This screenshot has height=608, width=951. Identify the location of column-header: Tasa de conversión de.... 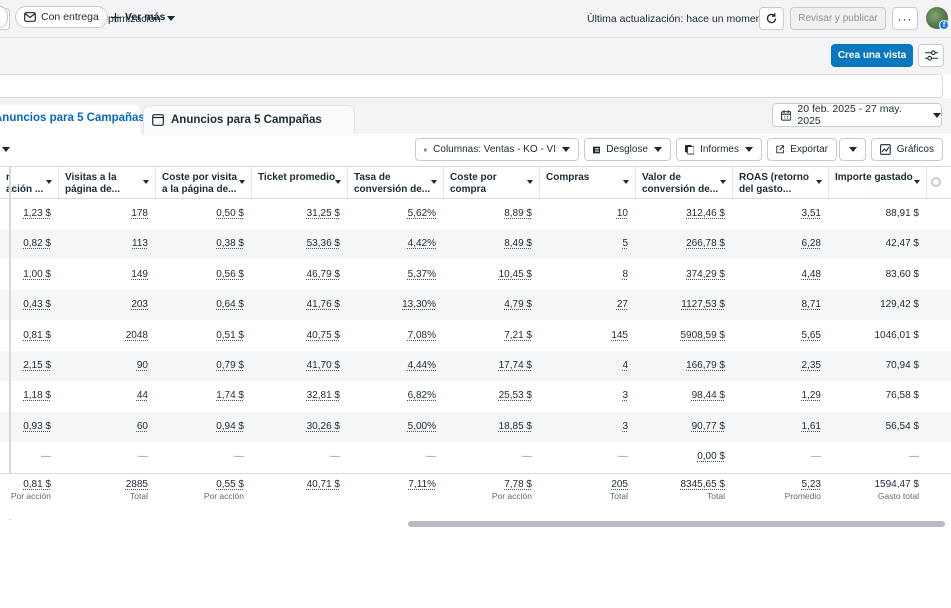
(396, 182).